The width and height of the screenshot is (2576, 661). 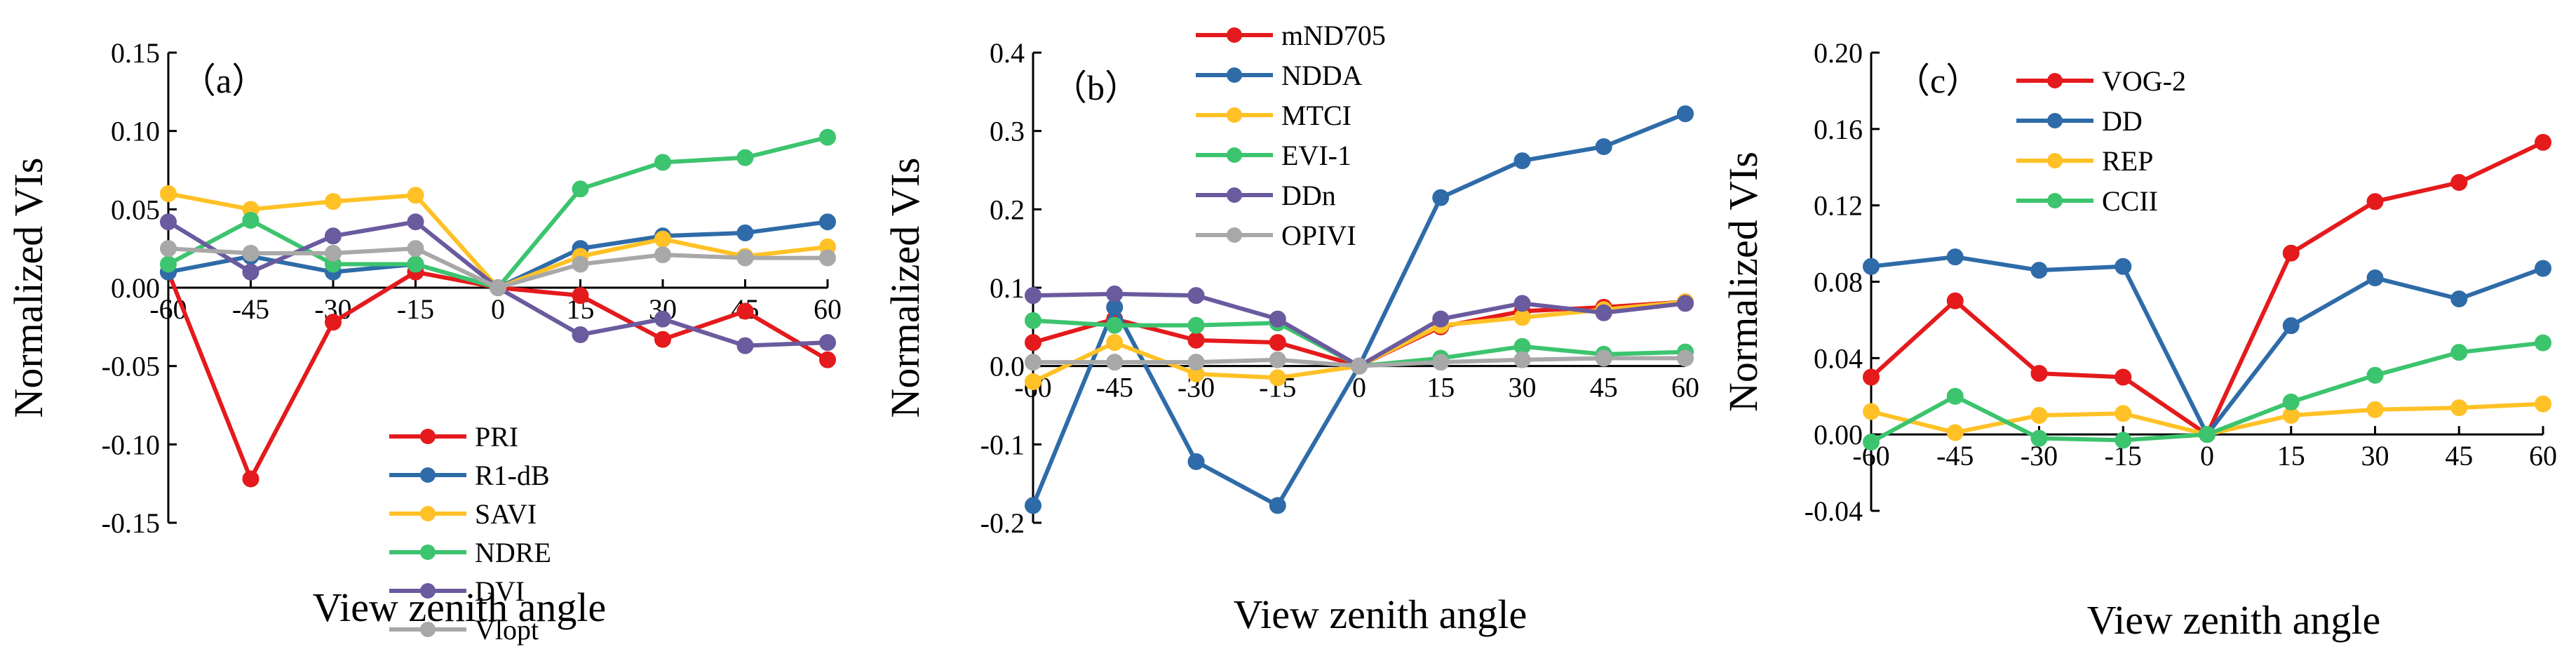 What do you see at coordinates (1316, 155) in the screenshot?
I see `legend-label: EVI-1` at bounding box center [1316, 155].